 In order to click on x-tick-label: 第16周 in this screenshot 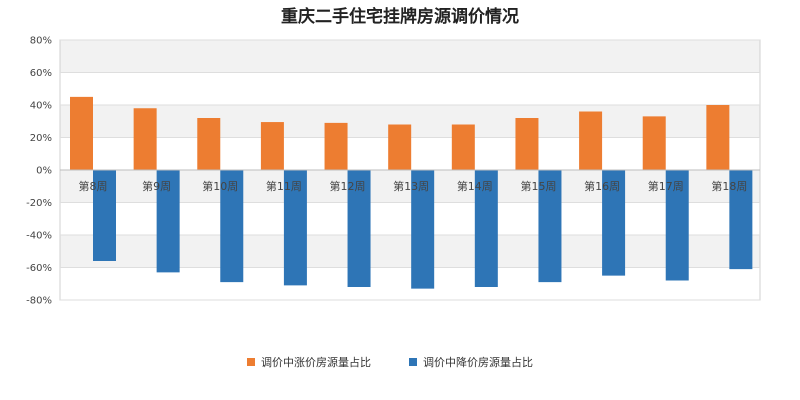, I will do `click(602, 186)`.